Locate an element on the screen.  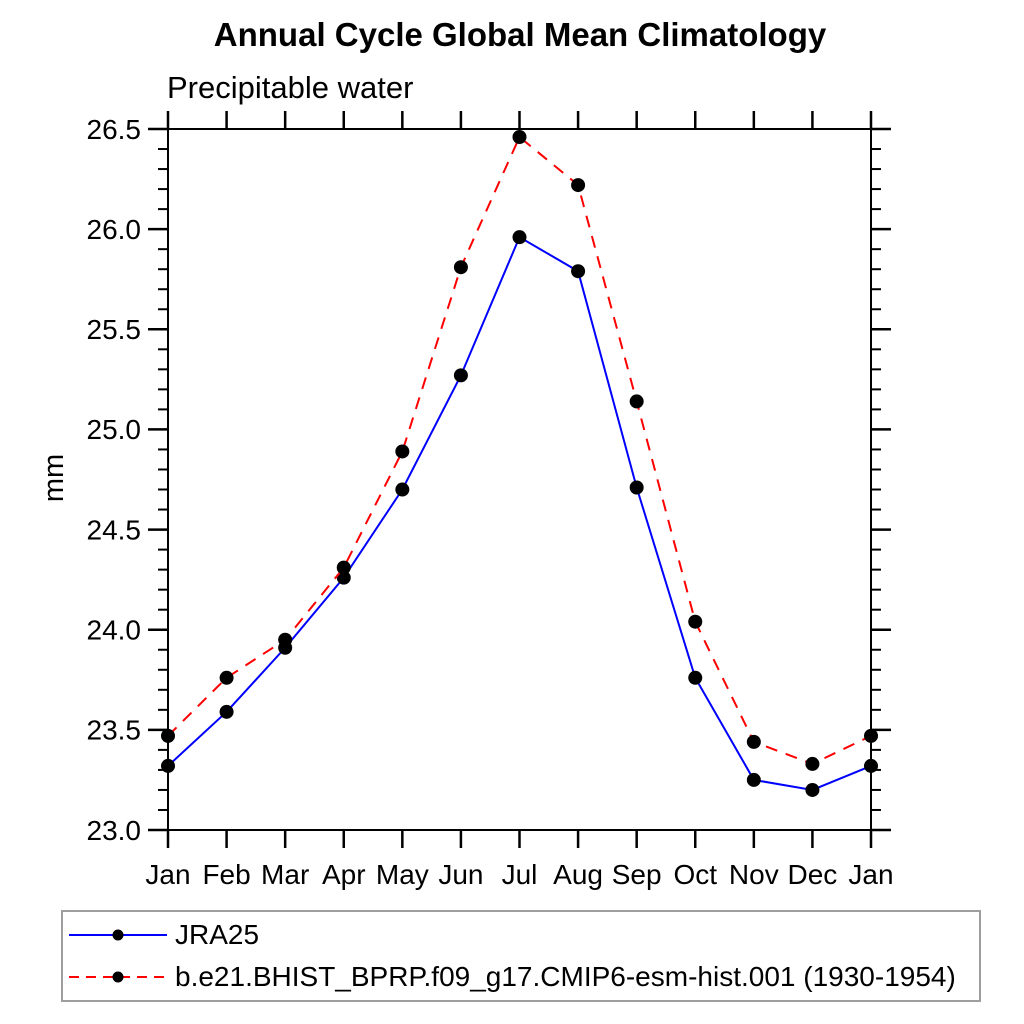
x-tick-label: Sep is located at coordinates (637, 874).